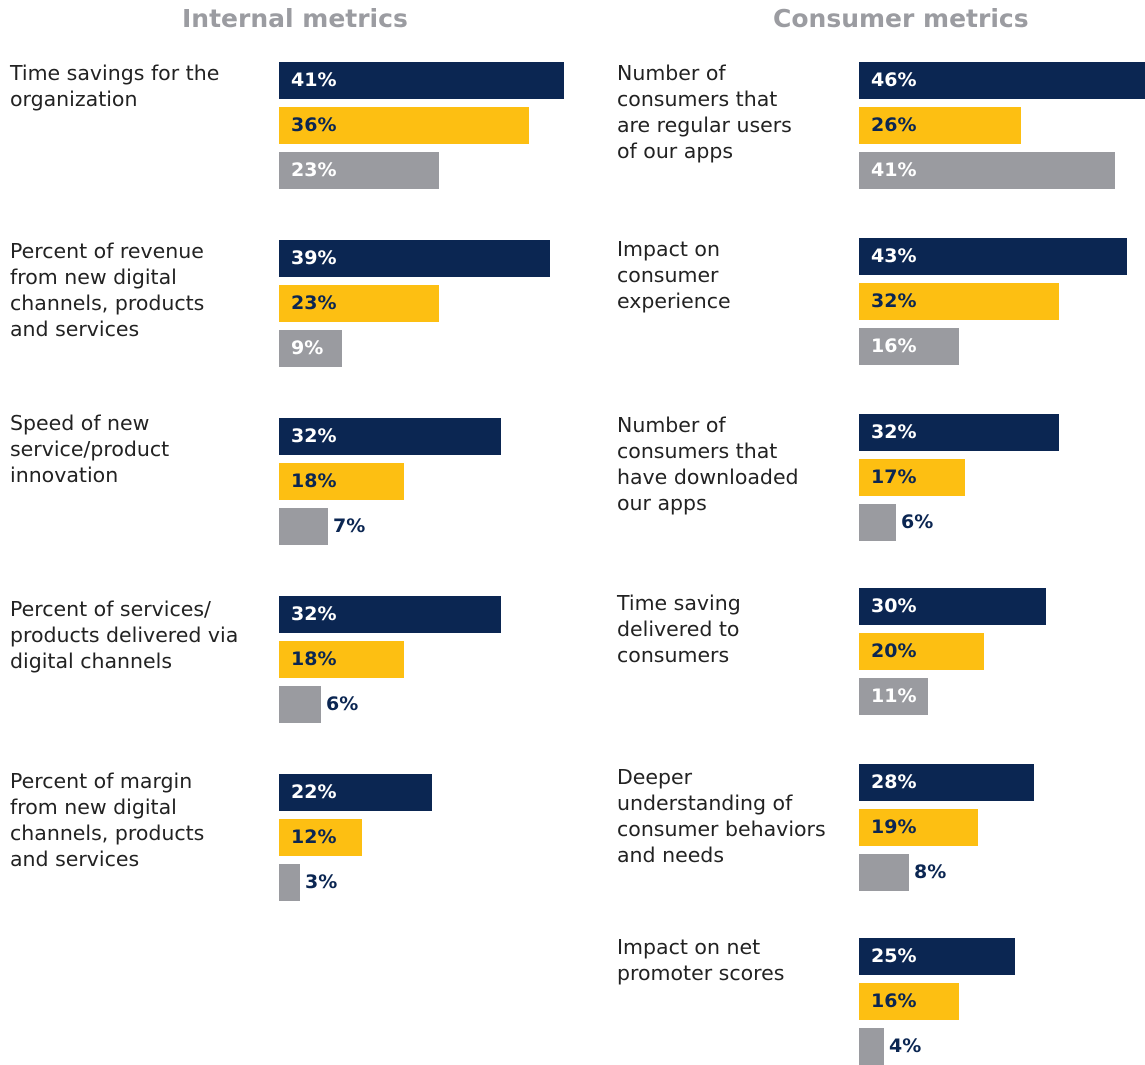  I want to click on bar-value-label: 43%, so click(894, 256).